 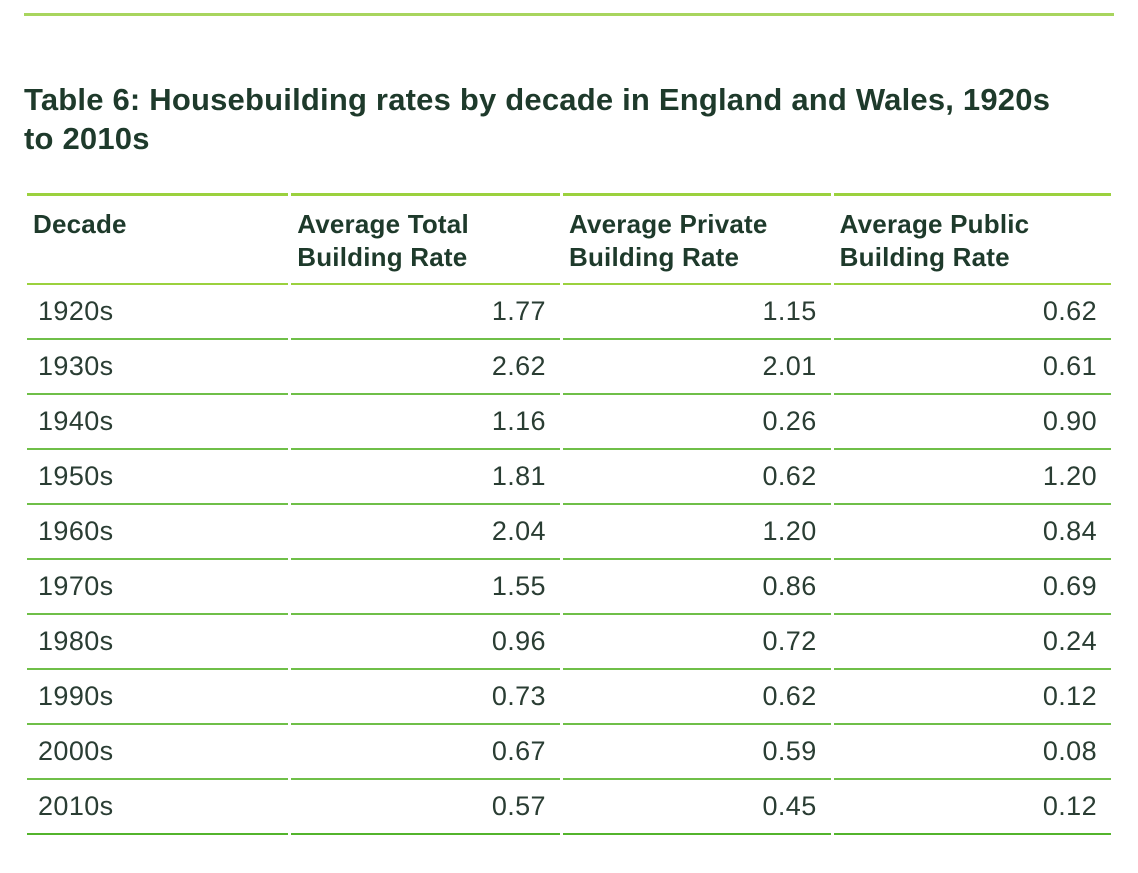 I want to click on cell-public-rate: 0.62, so click(x=972, y=312).